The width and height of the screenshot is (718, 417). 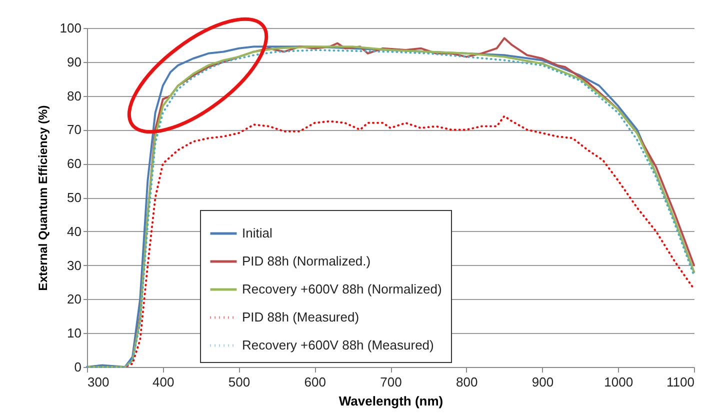 I want to click on x-tick-label: 700, so click(x=391, y=382).